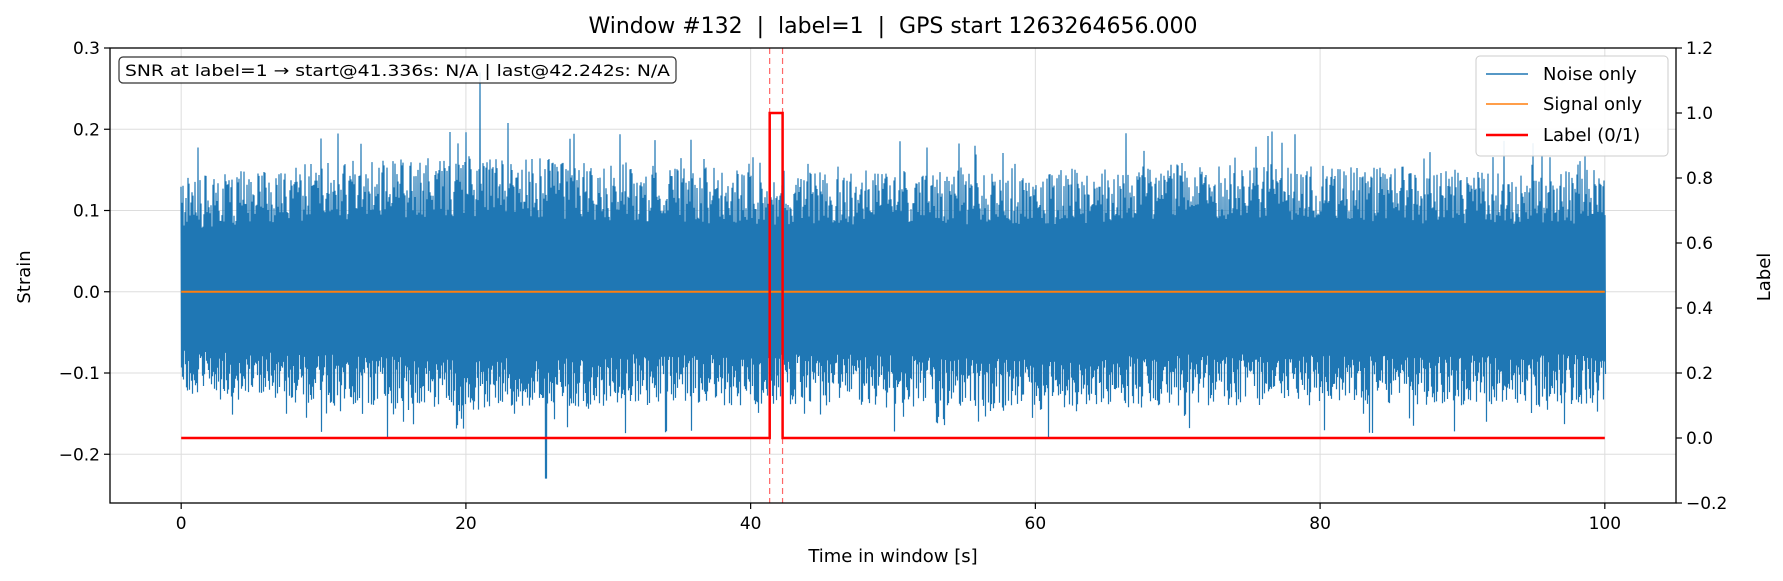  What do you see at coordinates (1699, 374) in the screenshot?
I see `y2-tick-label-2: 0.2` at bounding box center [1699, 374].